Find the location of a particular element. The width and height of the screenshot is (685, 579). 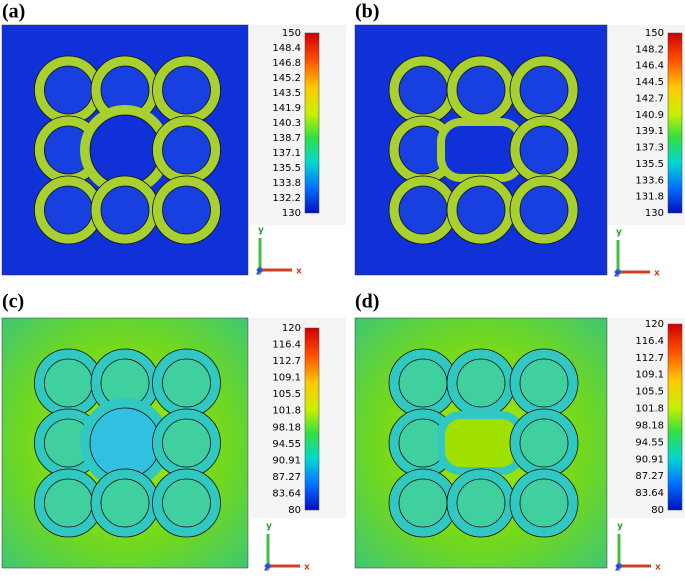

colorbar-tick-label: 98.18 is located at coordinates (649, 425).